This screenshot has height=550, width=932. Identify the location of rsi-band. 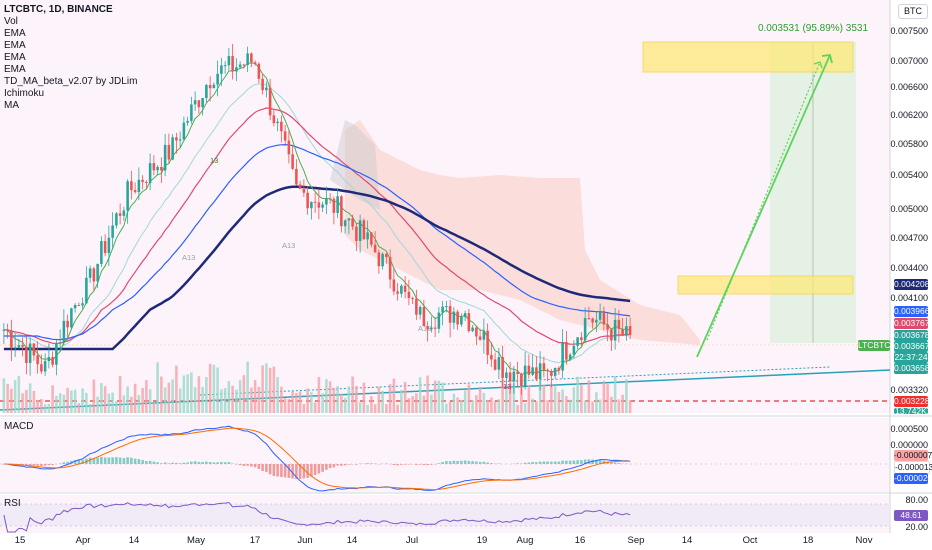
(445, 515).